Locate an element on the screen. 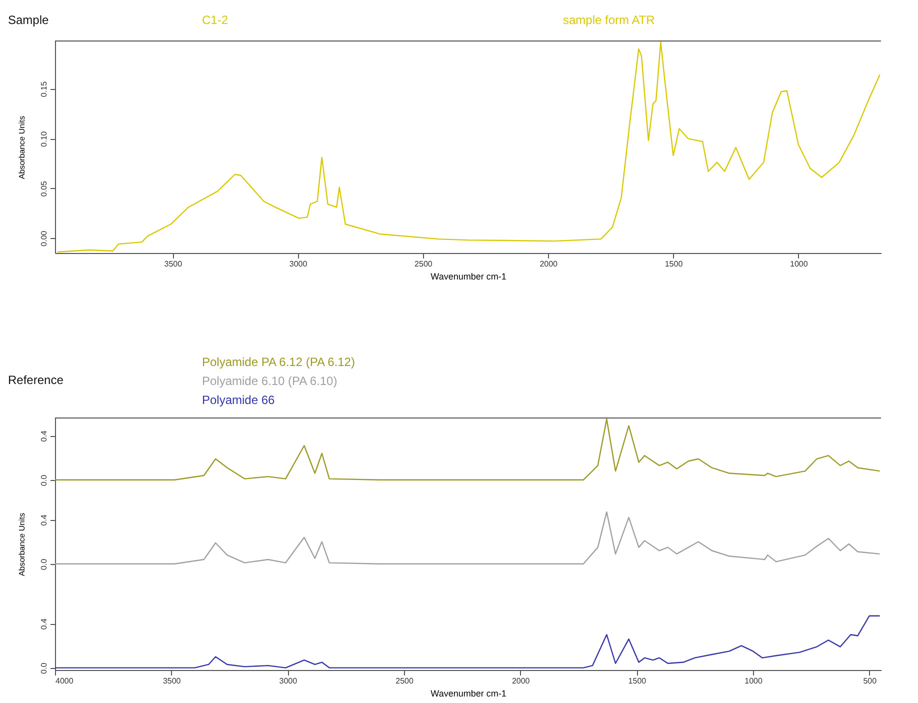 The image size is (918, 703). text: sample form ATR is located at coordinates (609, 20).